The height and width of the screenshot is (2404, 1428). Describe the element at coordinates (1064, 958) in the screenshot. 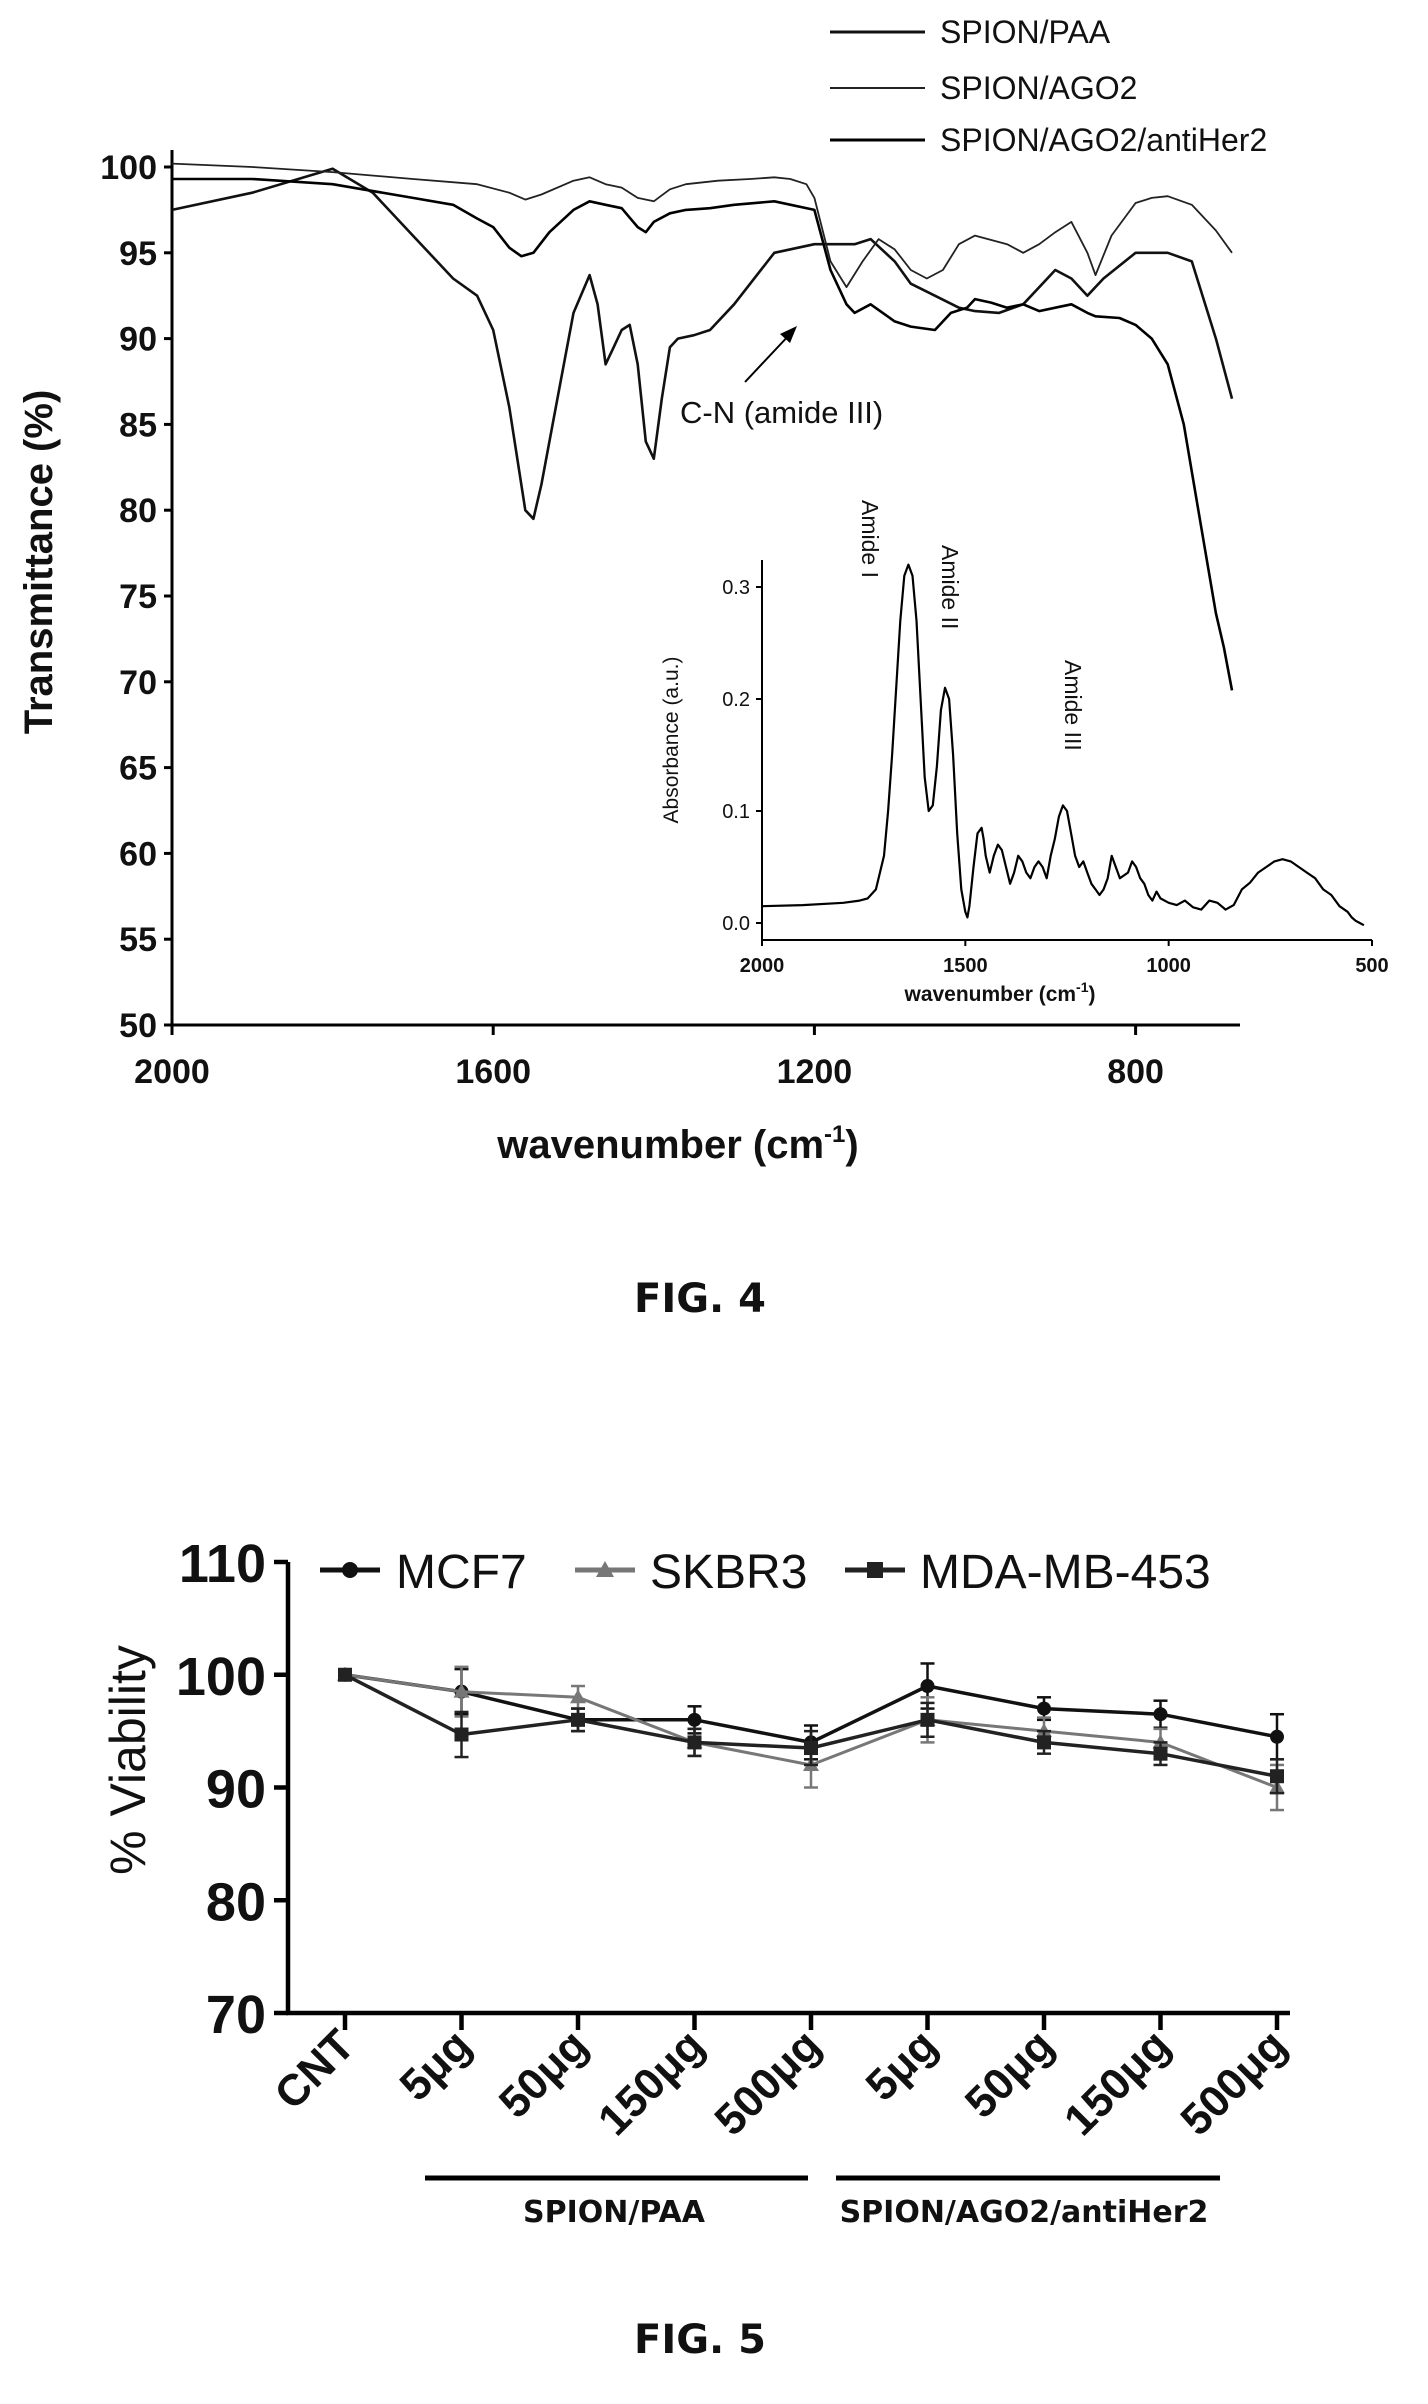

I see `inset-x-ticks: 2000 1500 1000 500` at that location.